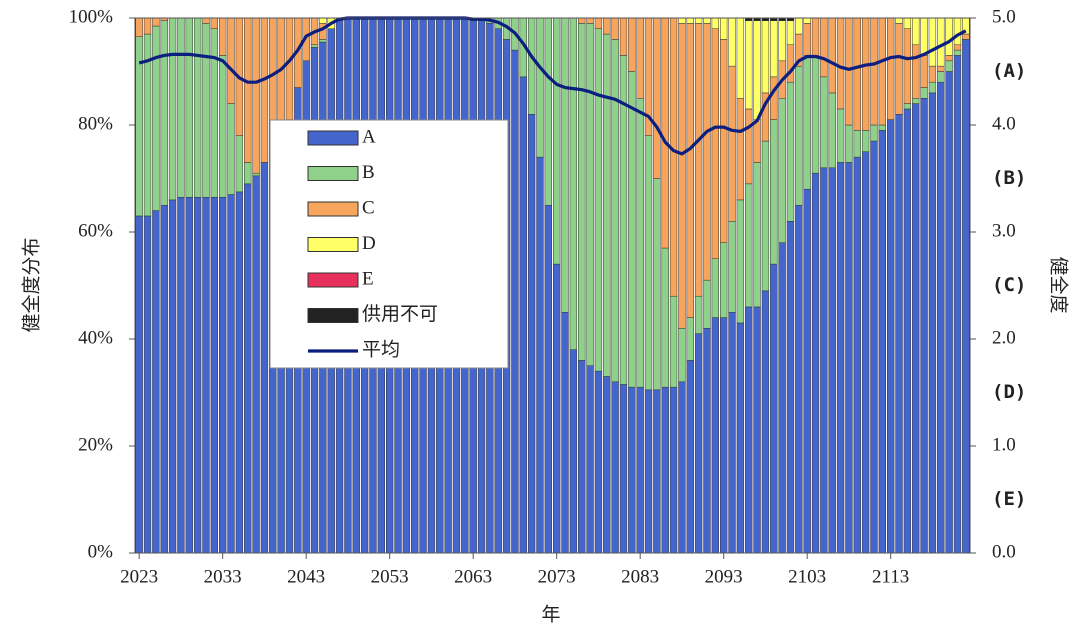 The width and height of the screenshot is (1080, 635). I want to click on y2-tick-label: 0.0, so click(1004, 551).